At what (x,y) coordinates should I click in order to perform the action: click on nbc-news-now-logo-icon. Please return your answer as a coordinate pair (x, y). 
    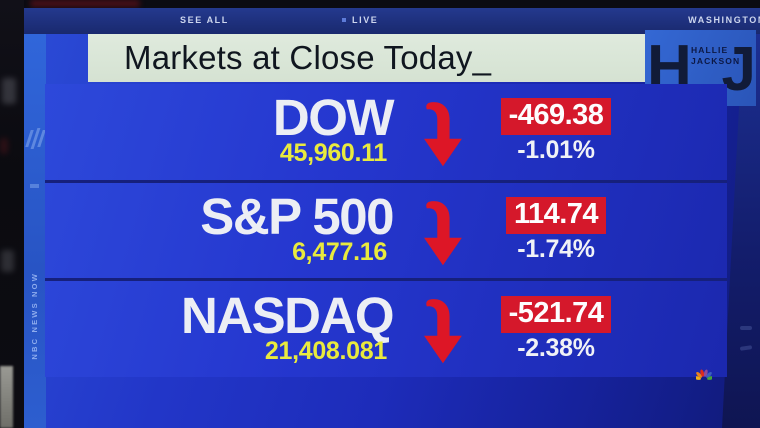
    Looking at the image, I should click on (35, 138).